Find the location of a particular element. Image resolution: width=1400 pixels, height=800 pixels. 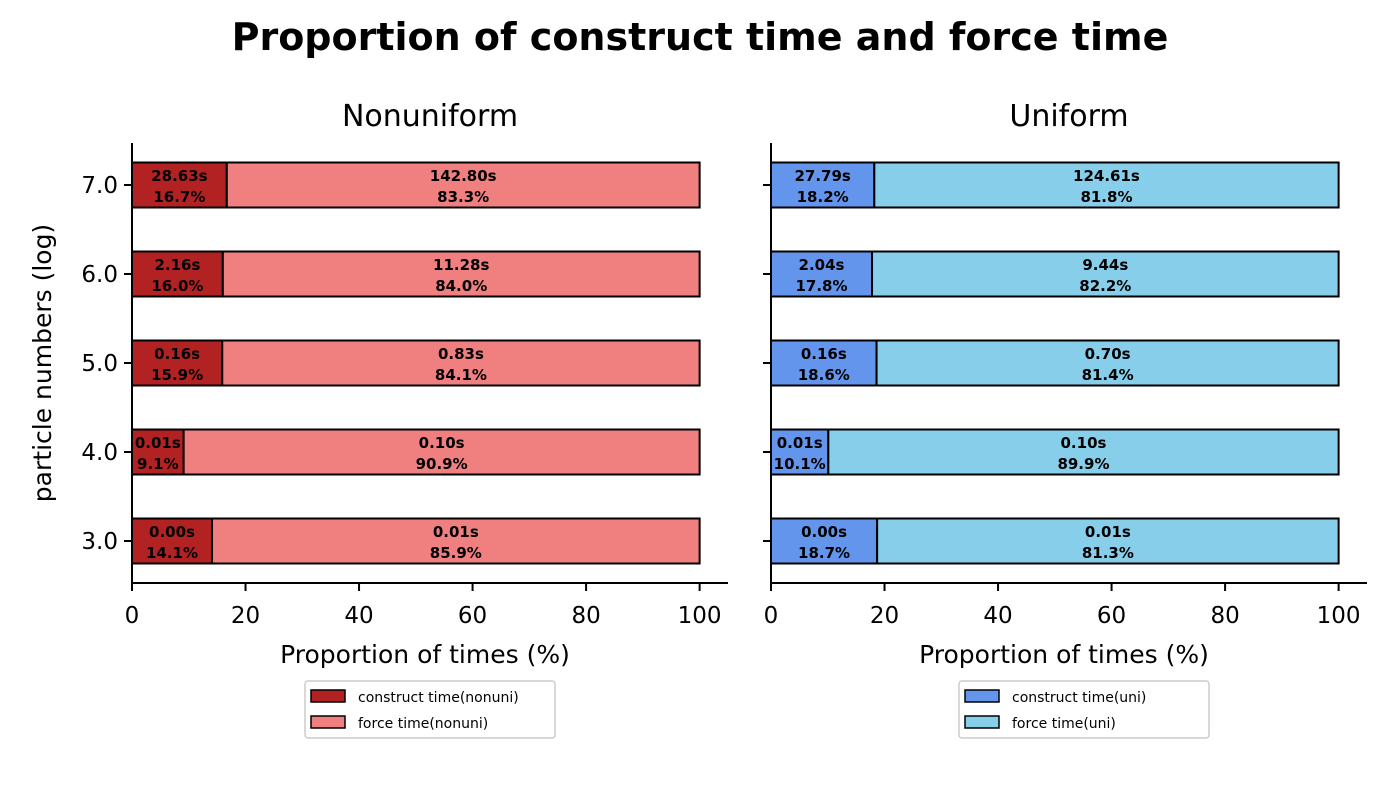

bar-percent-label: 83.3% is located at coordinates (463, 197).